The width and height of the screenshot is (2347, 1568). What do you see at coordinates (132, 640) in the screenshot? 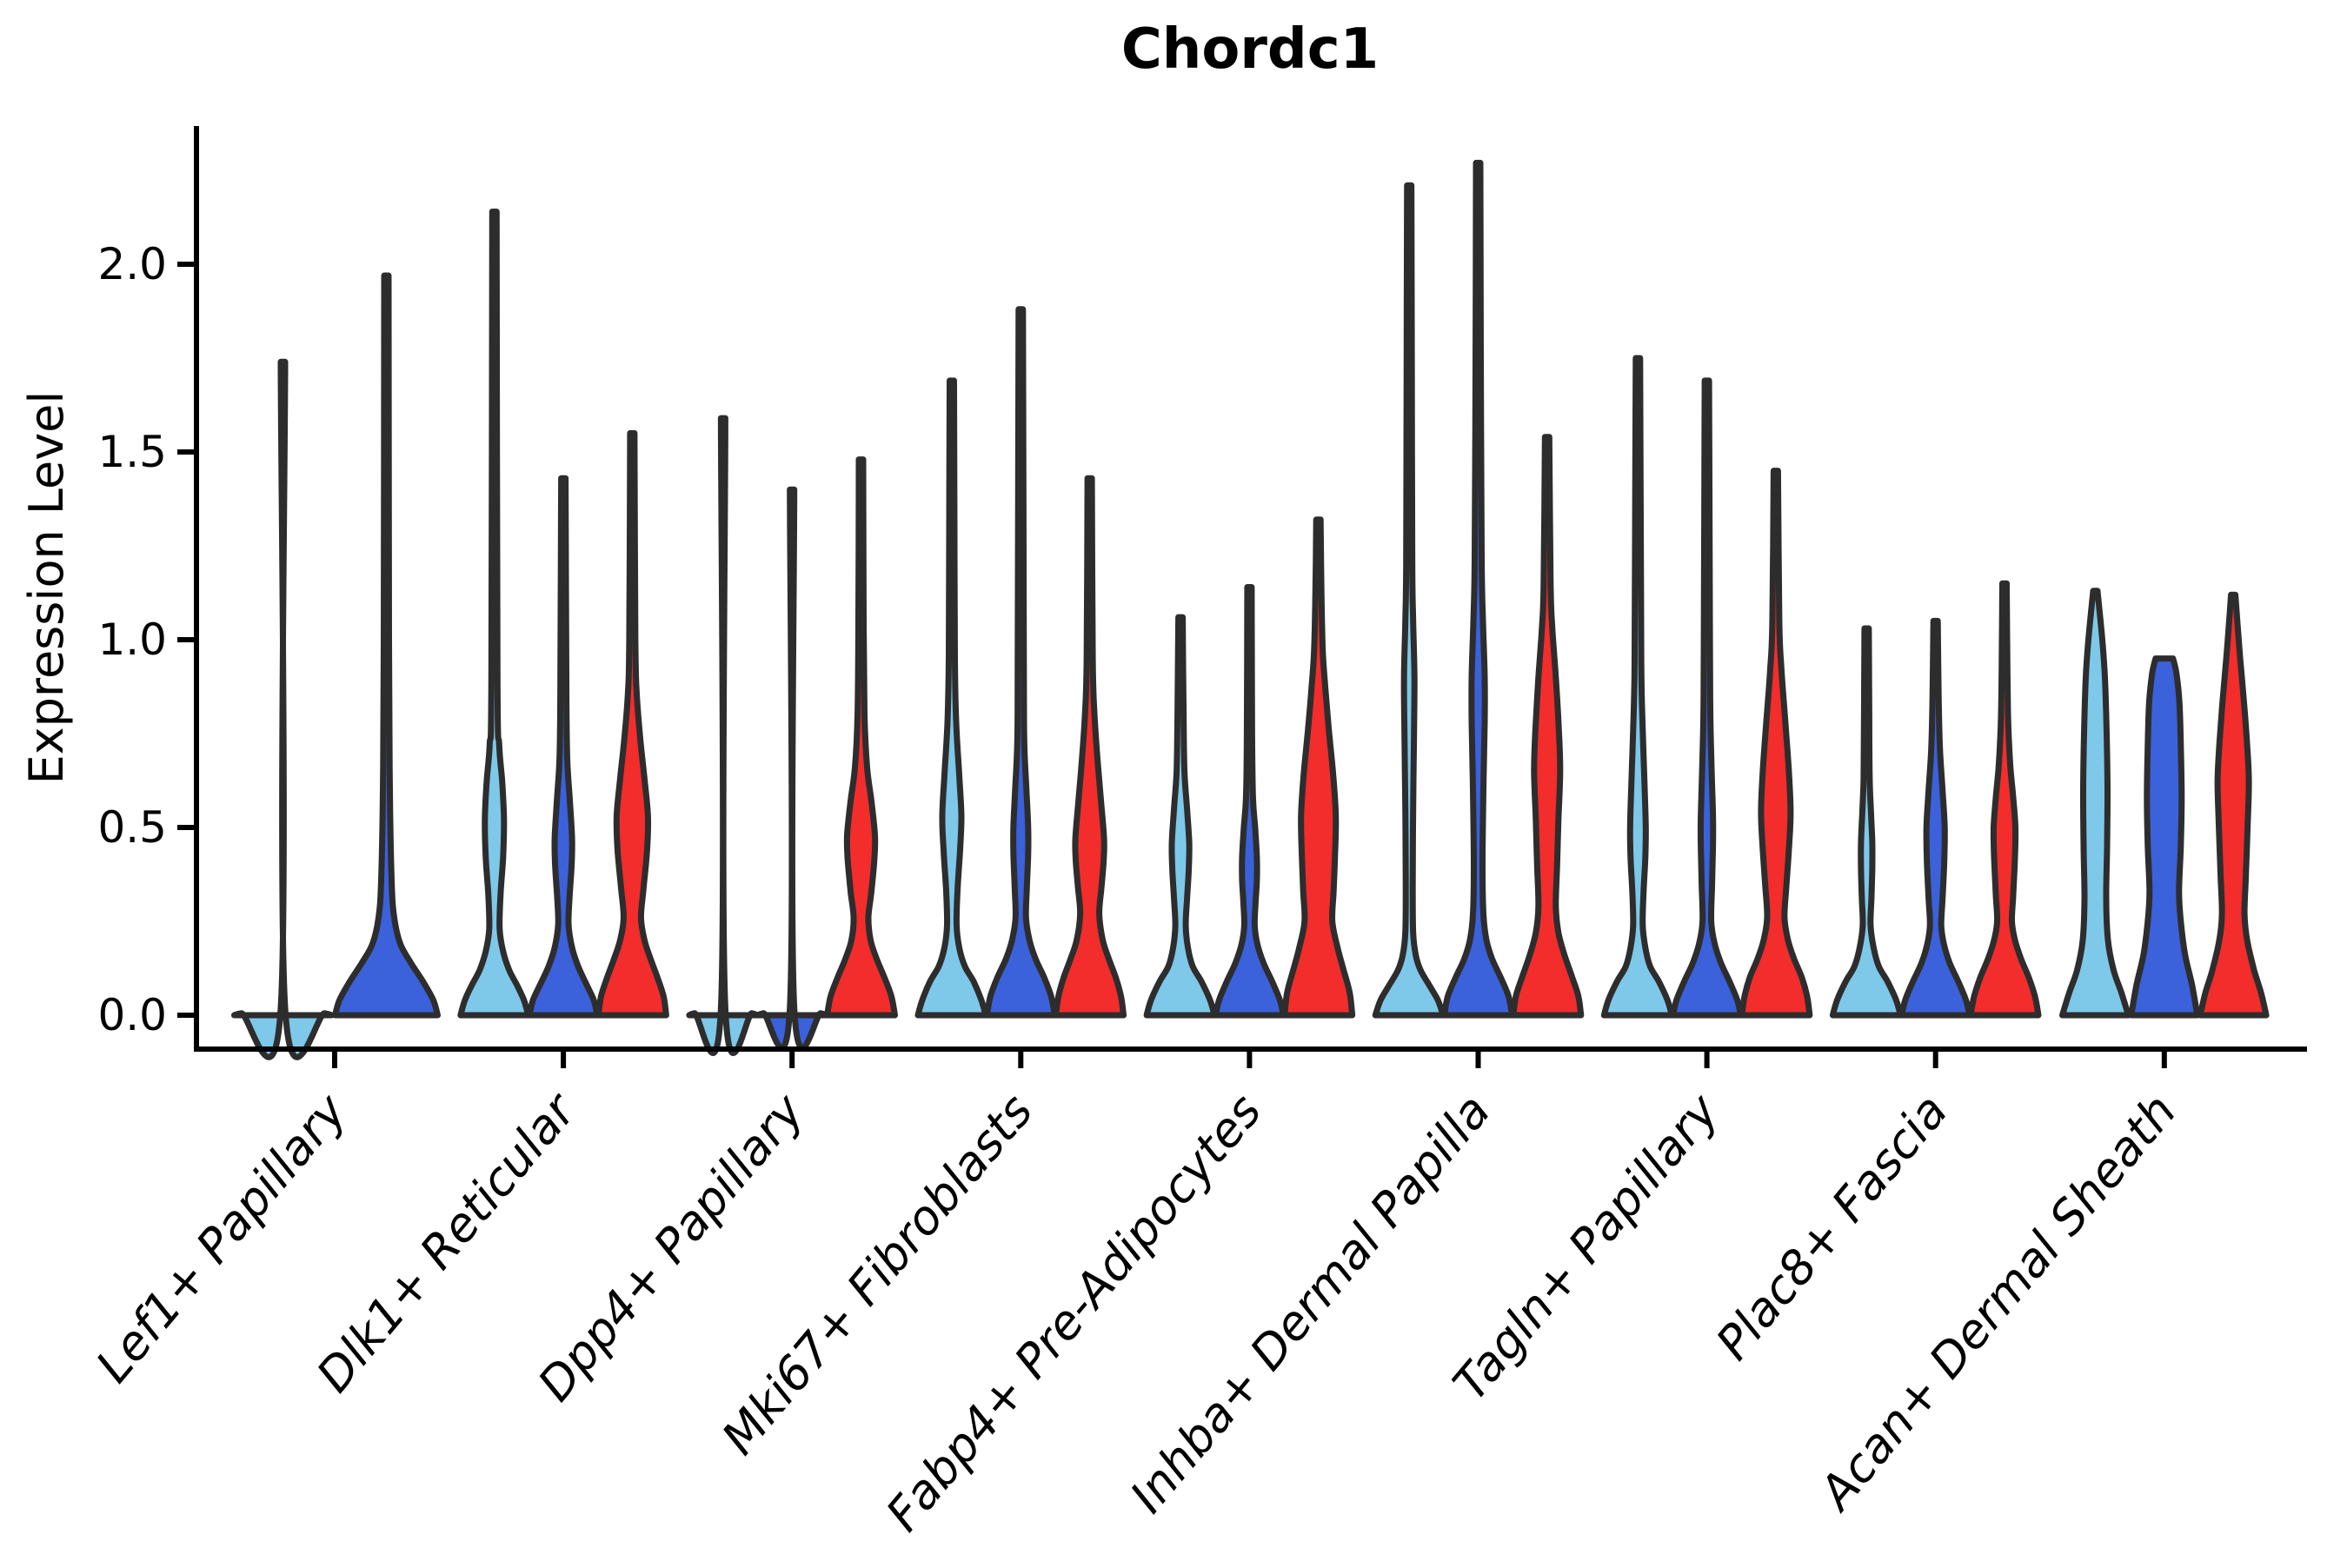
I see `y-tick-label-2: 1.0` at bounding box center [132, 640].